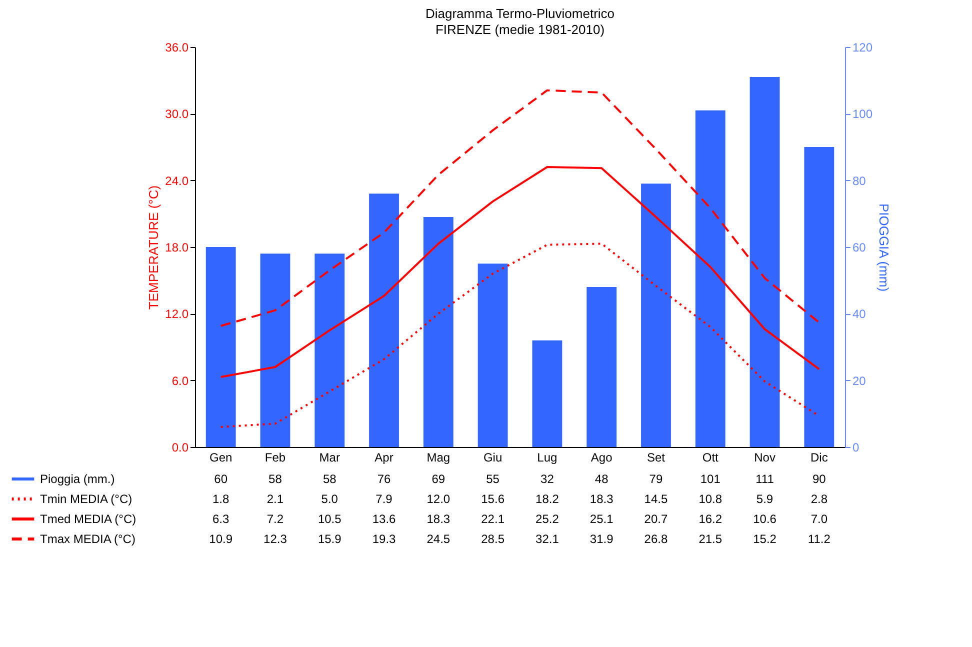  What do you see at coordinates (710, 519) in the screenshot?
I see `data-label: 16.2` at bounding box center [710, 519].